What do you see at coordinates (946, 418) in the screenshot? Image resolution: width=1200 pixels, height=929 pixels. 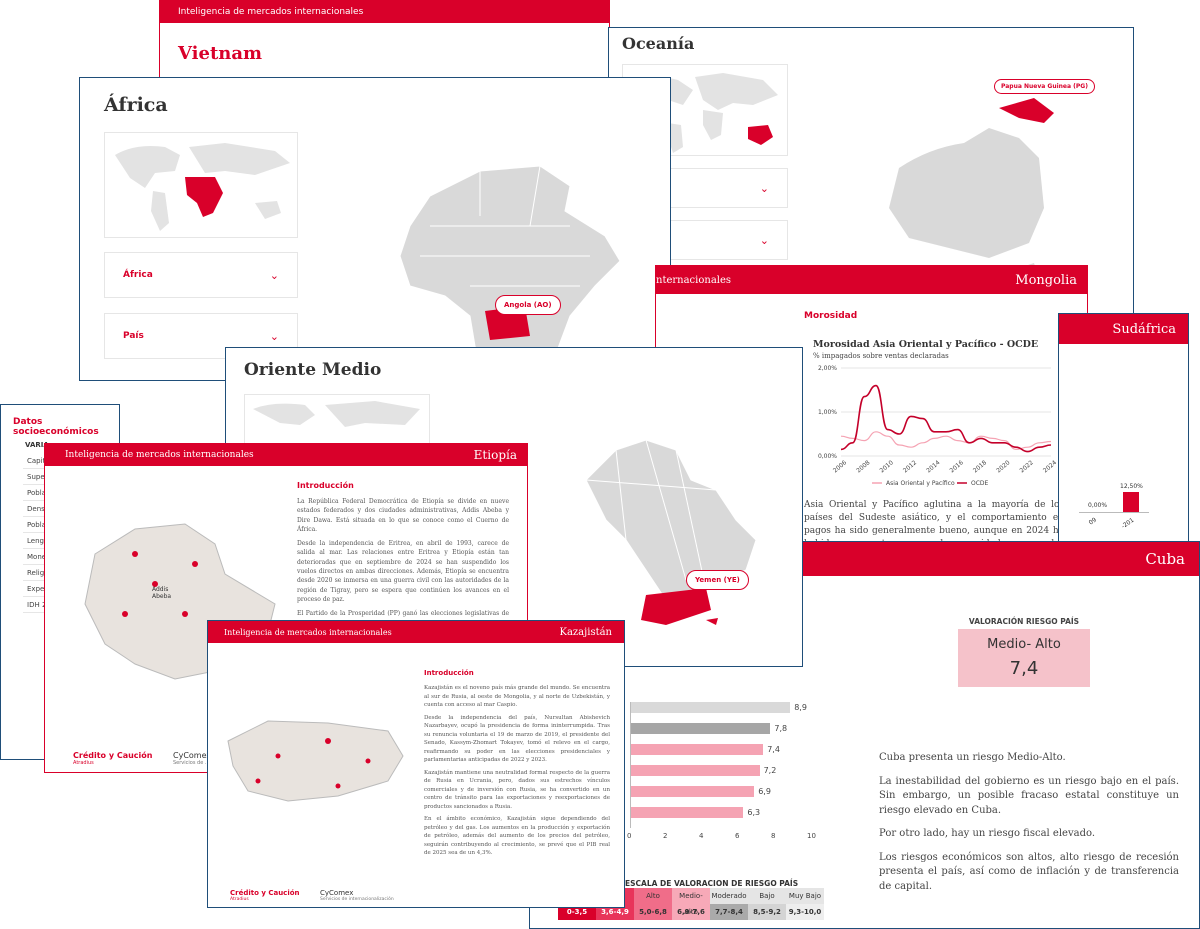 I see `series-line-ocde` at bounding box center [946, 418].